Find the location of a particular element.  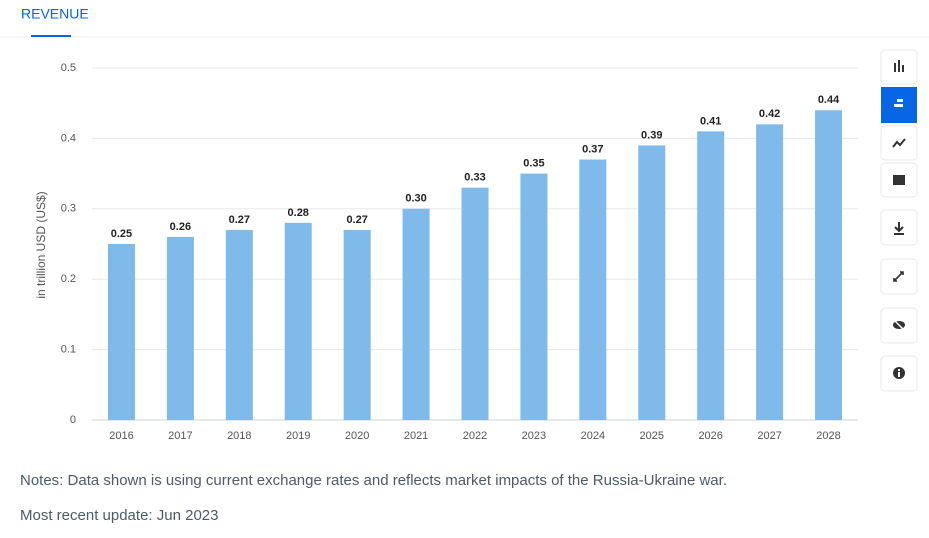

value-label: 0.28 is located at coordinates (298, 213).